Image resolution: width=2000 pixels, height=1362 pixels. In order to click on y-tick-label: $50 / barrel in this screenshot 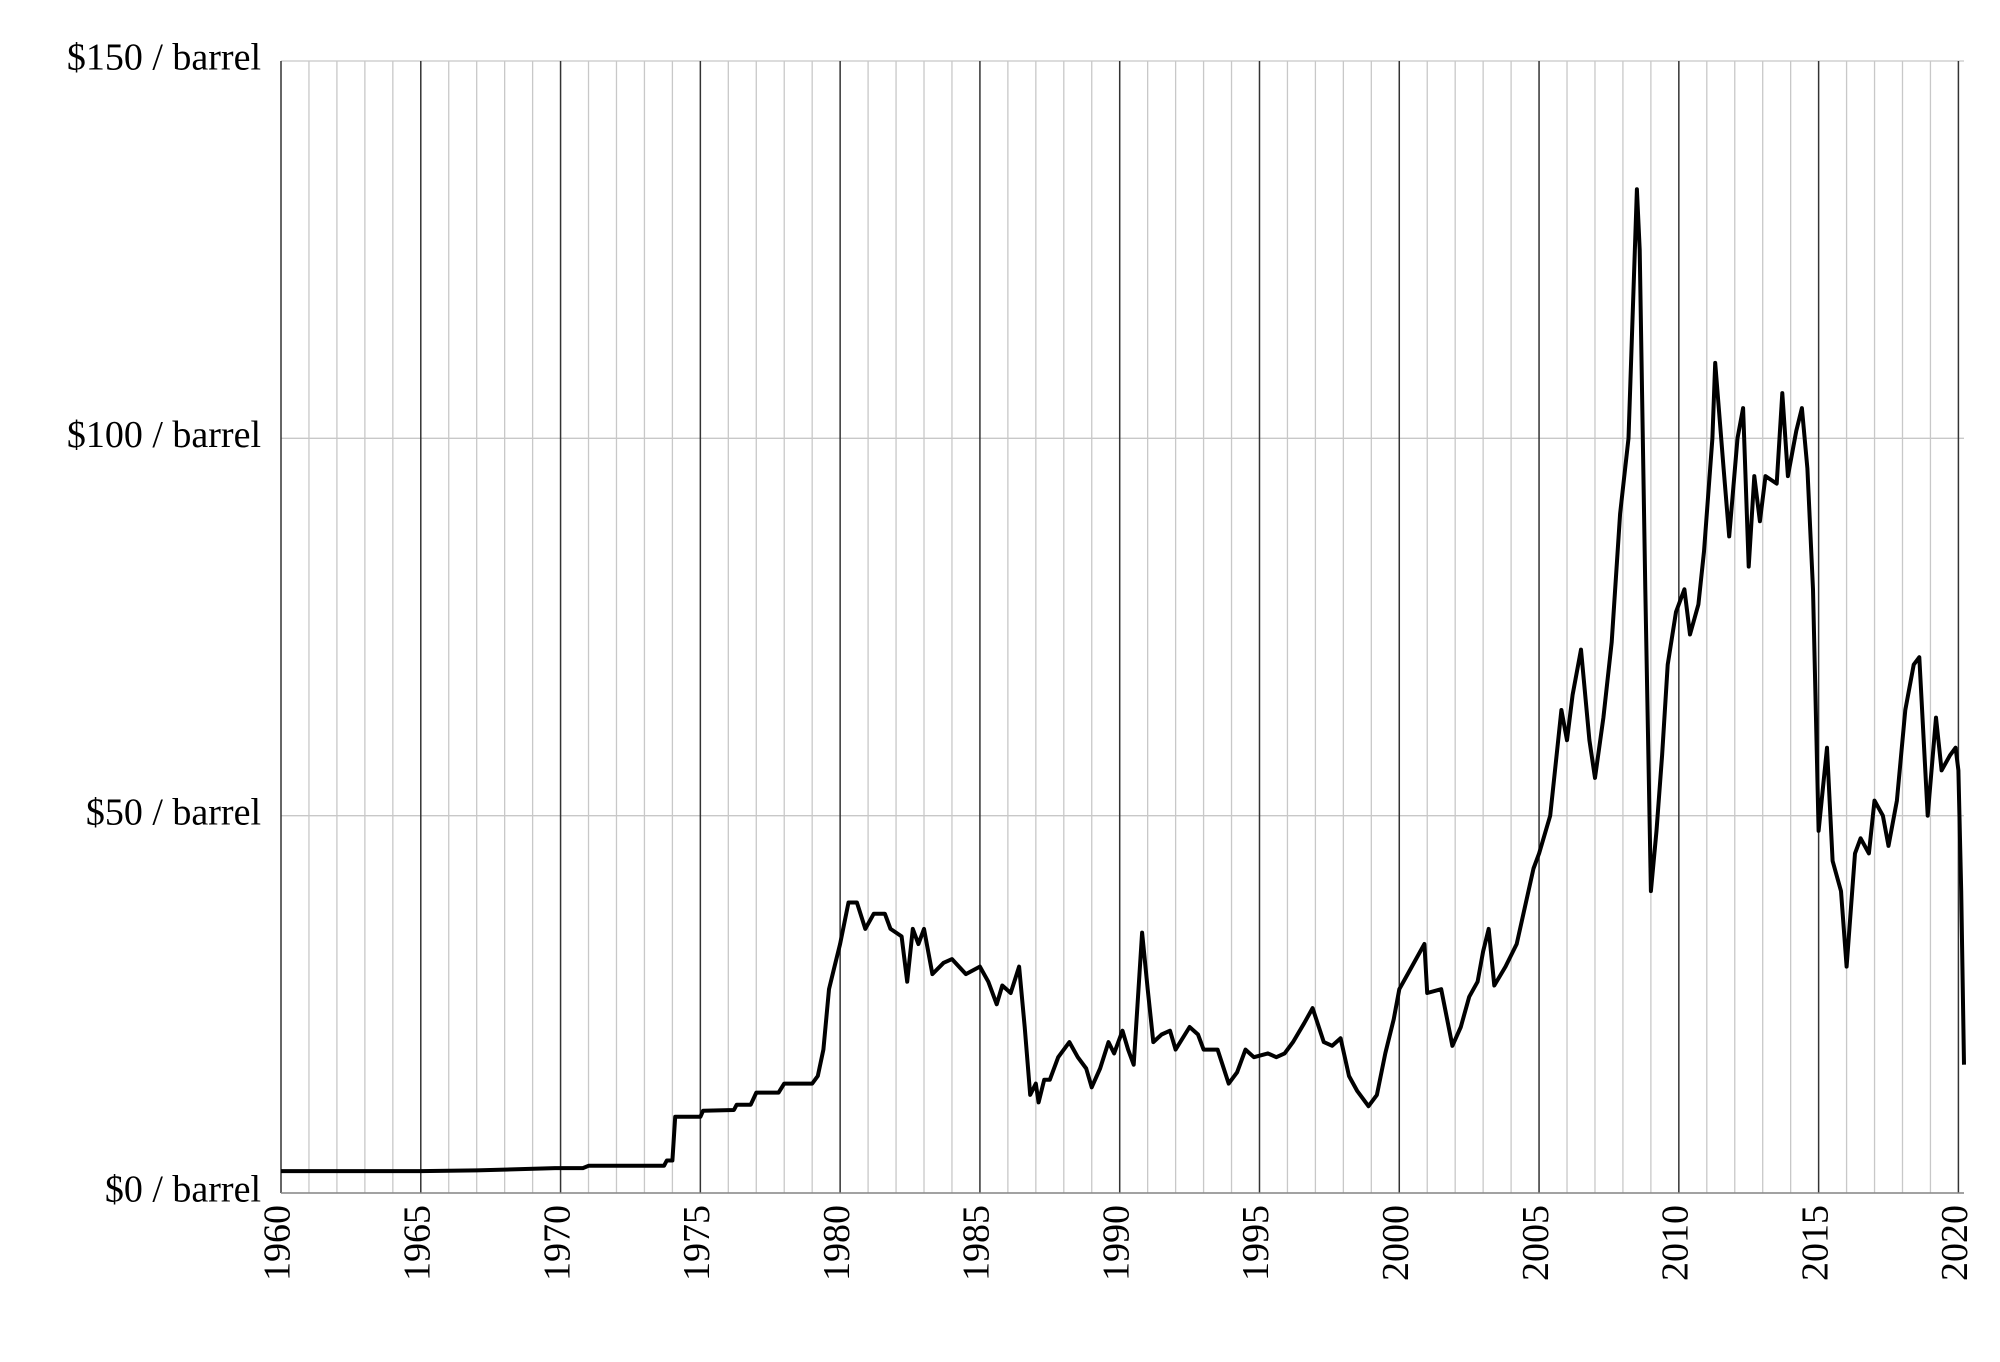, I will do `click(173, 812)`.